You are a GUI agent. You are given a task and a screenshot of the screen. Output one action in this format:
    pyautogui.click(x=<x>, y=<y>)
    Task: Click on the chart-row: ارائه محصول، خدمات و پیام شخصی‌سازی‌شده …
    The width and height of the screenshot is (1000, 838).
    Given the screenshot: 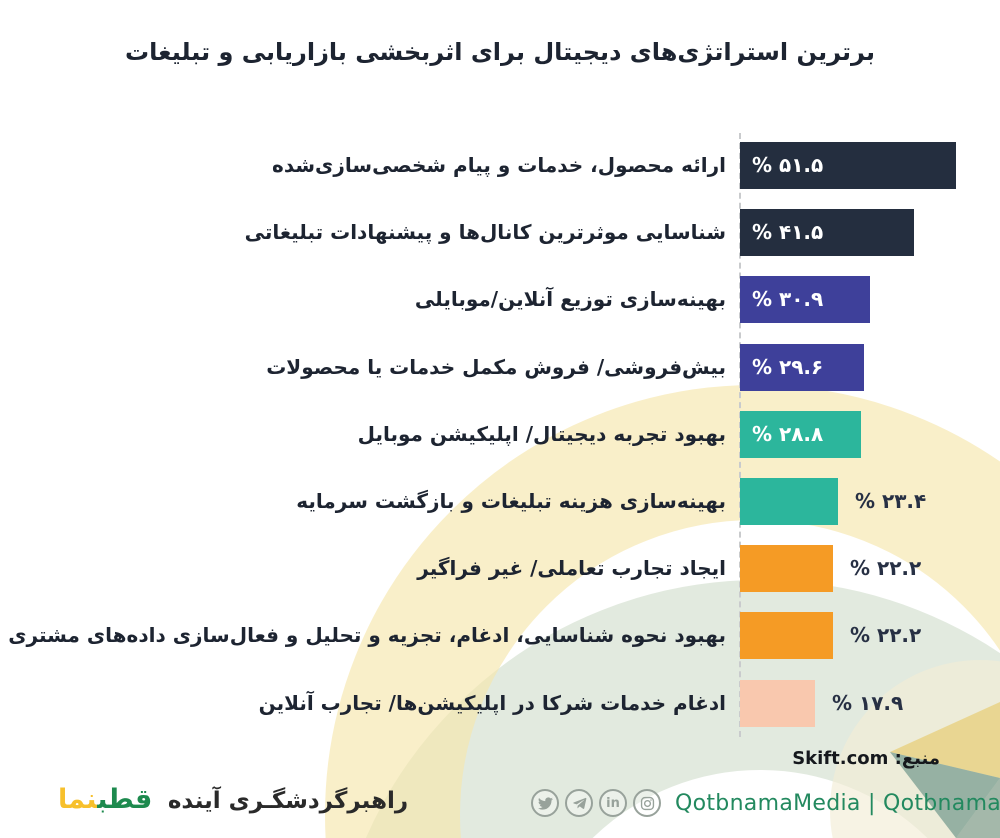 What is the action you would take?
    pyautogui.click(x=500, y=165)
    